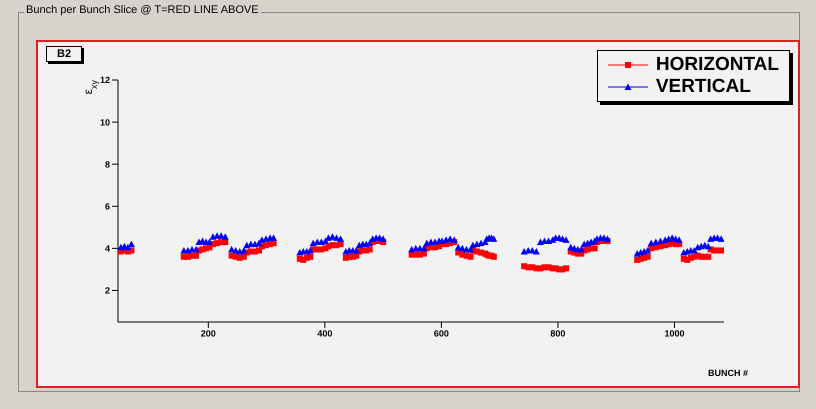 The width and height of the screenshot is (816, 409). I want to click on x-tick-label: 600, so click(441, 333).